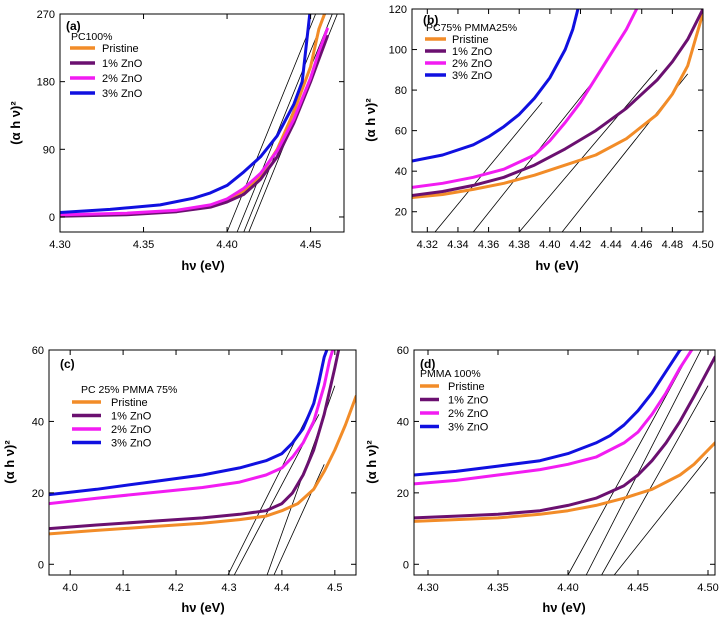  I want to click on y-tick-label: 270, so click(46, 15).